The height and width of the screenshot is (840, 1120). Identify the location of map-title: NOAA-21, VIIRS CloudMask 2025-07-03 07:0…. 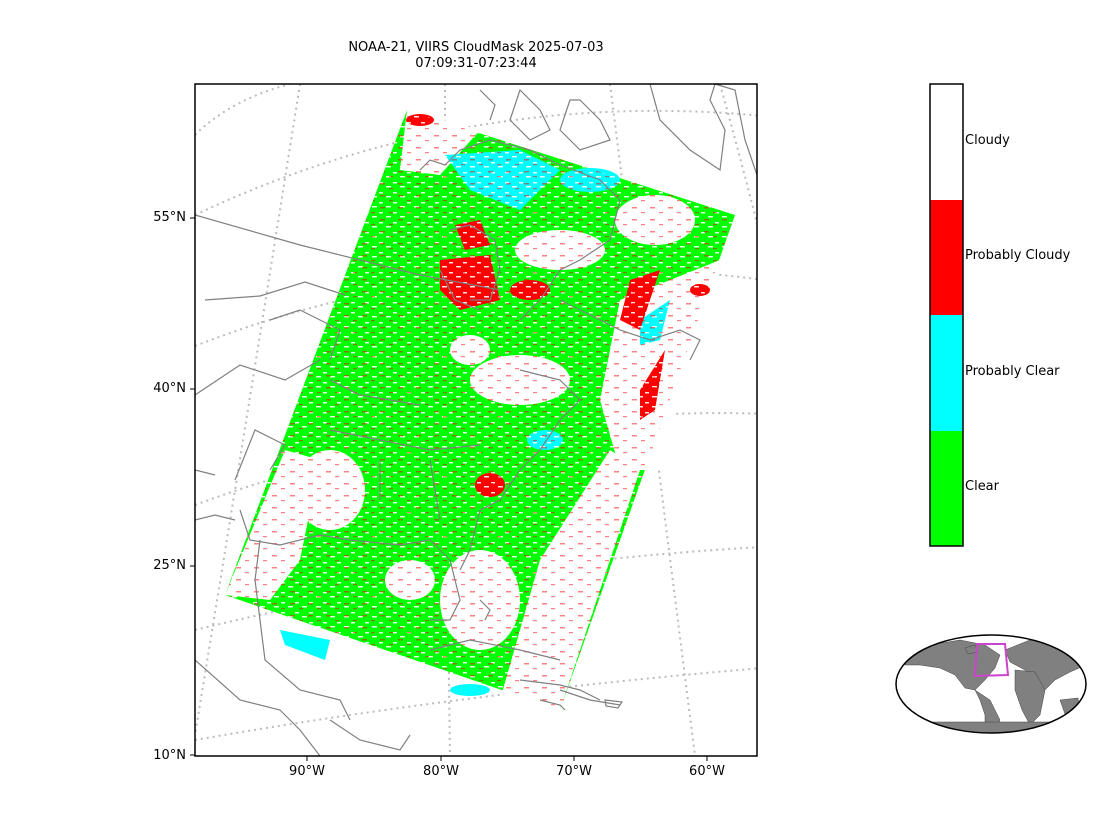
(476, 56).